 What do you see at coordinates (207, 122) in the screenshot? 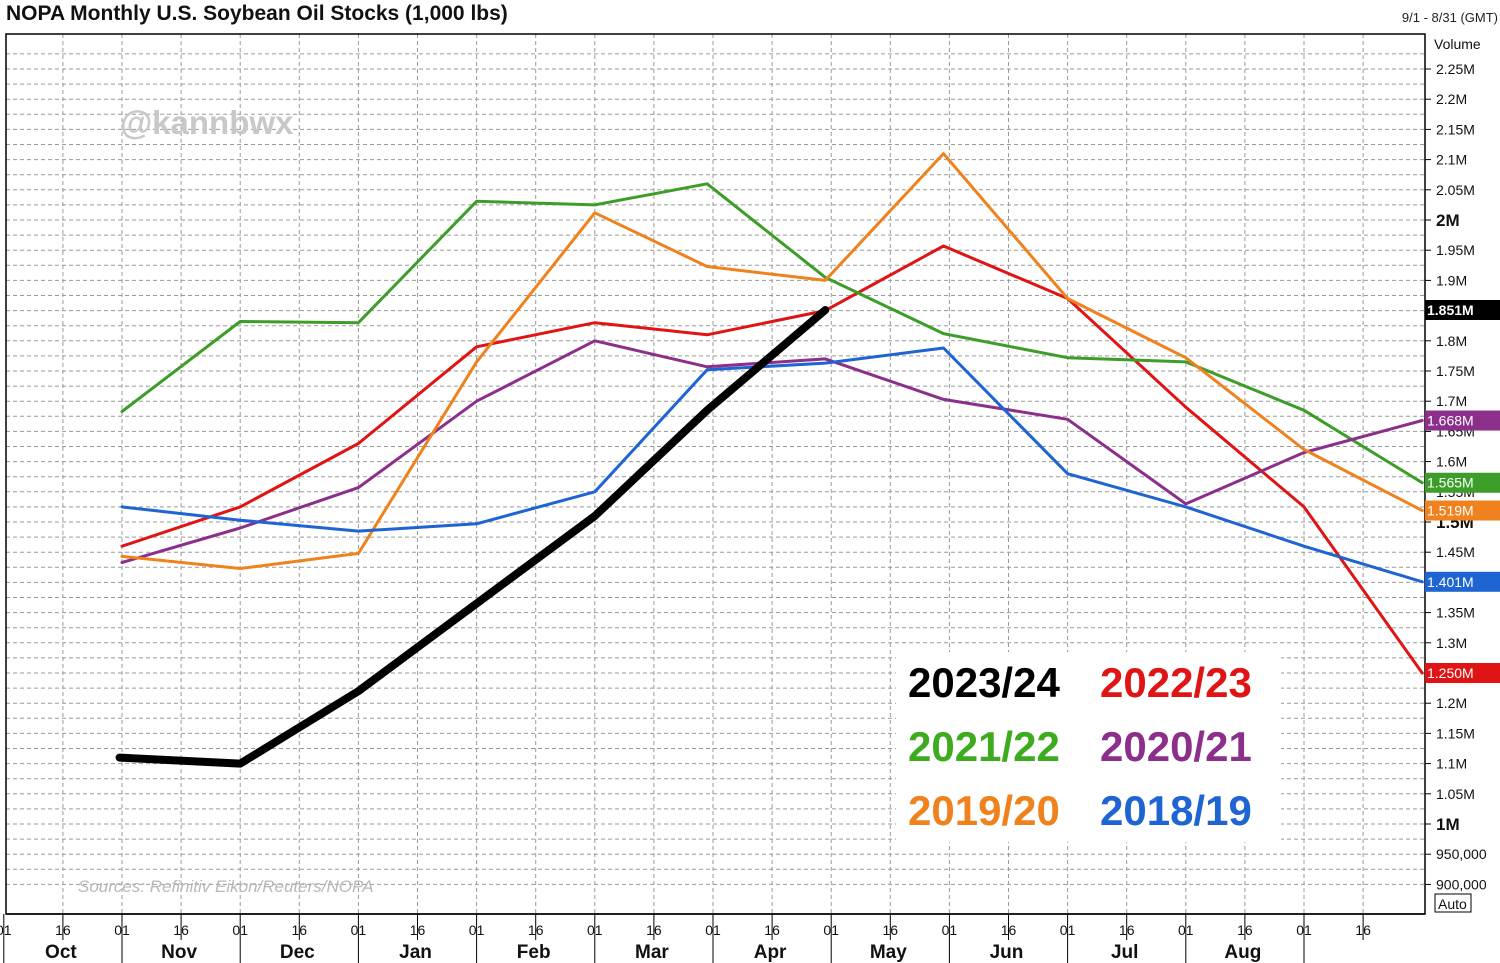
I see `watermark: @kannbwx` at bounding box center [207, 122].